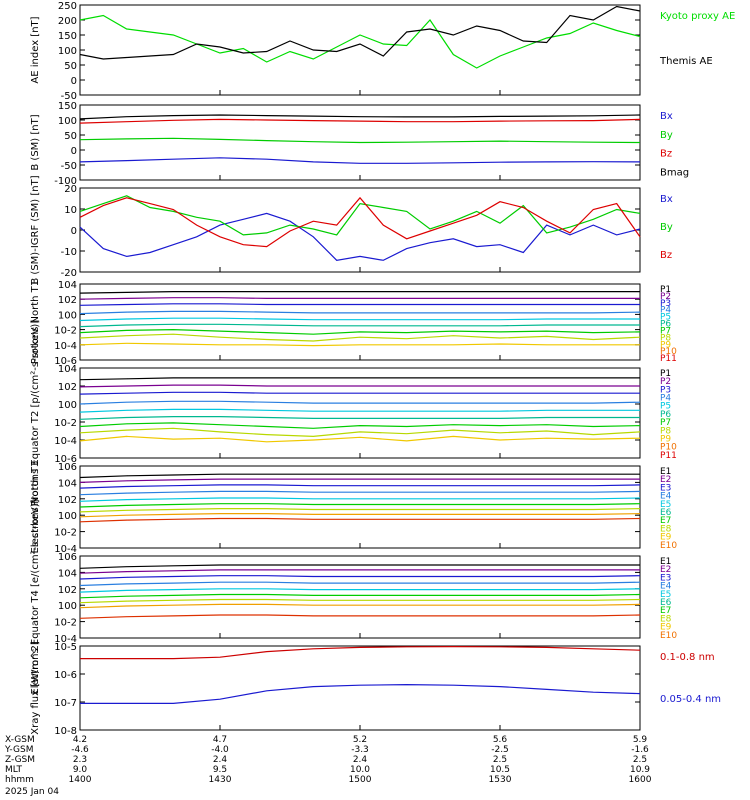 This screenshot has width=750, height=800. What do you see at coordinates (67, 36) in the screenshot?
I see `y-tick-label: 150` at bounding box center [67, 36].